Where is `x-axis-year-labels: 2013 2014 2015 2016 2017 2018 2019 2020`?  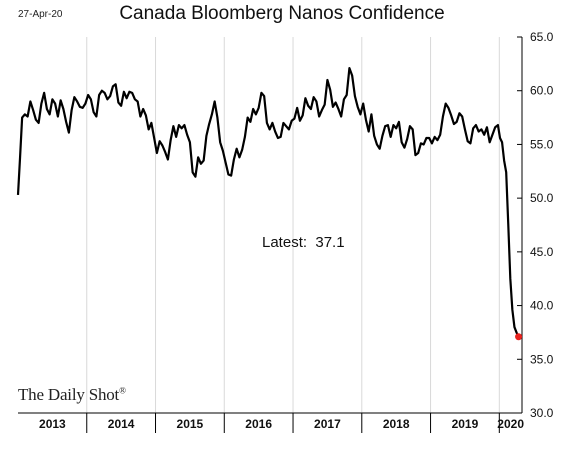 x-axis-year-labels: 2013 2014 2015 2016 2017 2018 2019 2020 is located at coordinates (281, 424).